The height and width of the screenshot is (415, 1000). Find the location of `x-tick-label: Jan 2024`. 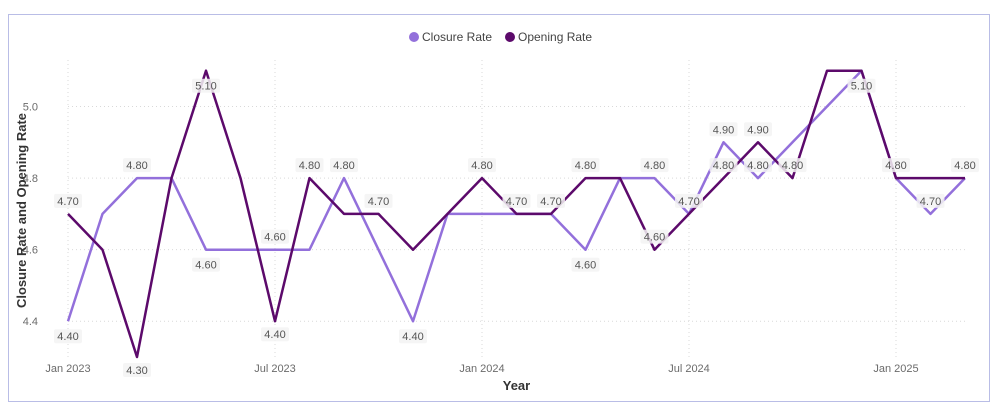

x-tick-label: Jan 2024 is located at coordinates (481, 369).